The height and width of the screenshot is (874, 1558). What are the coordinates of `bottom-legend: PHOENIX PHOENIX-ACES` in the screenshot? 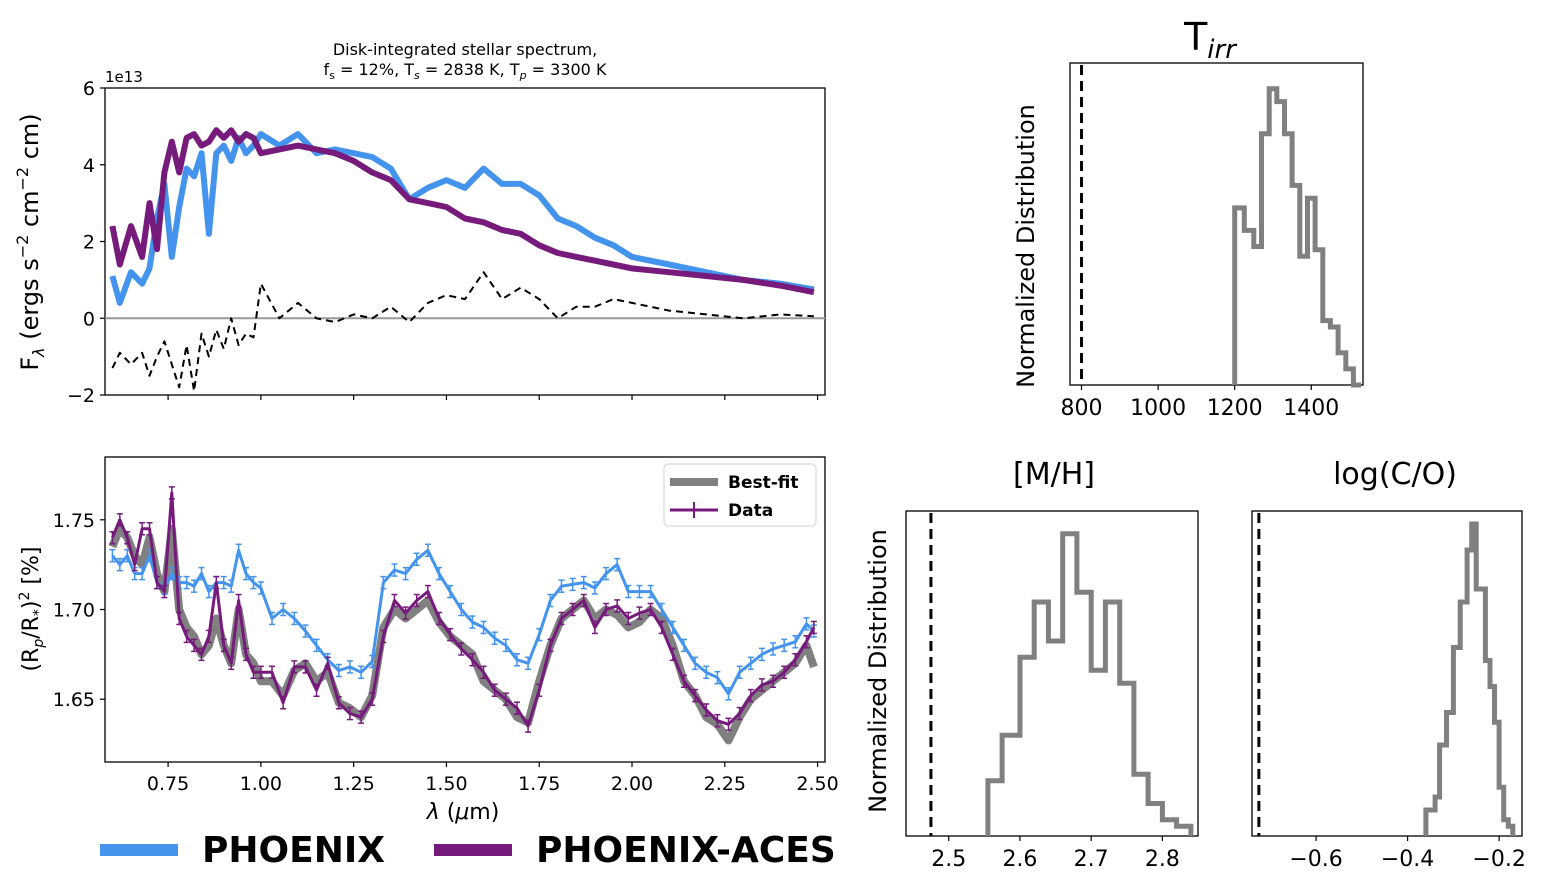 It's located at (450, 850).